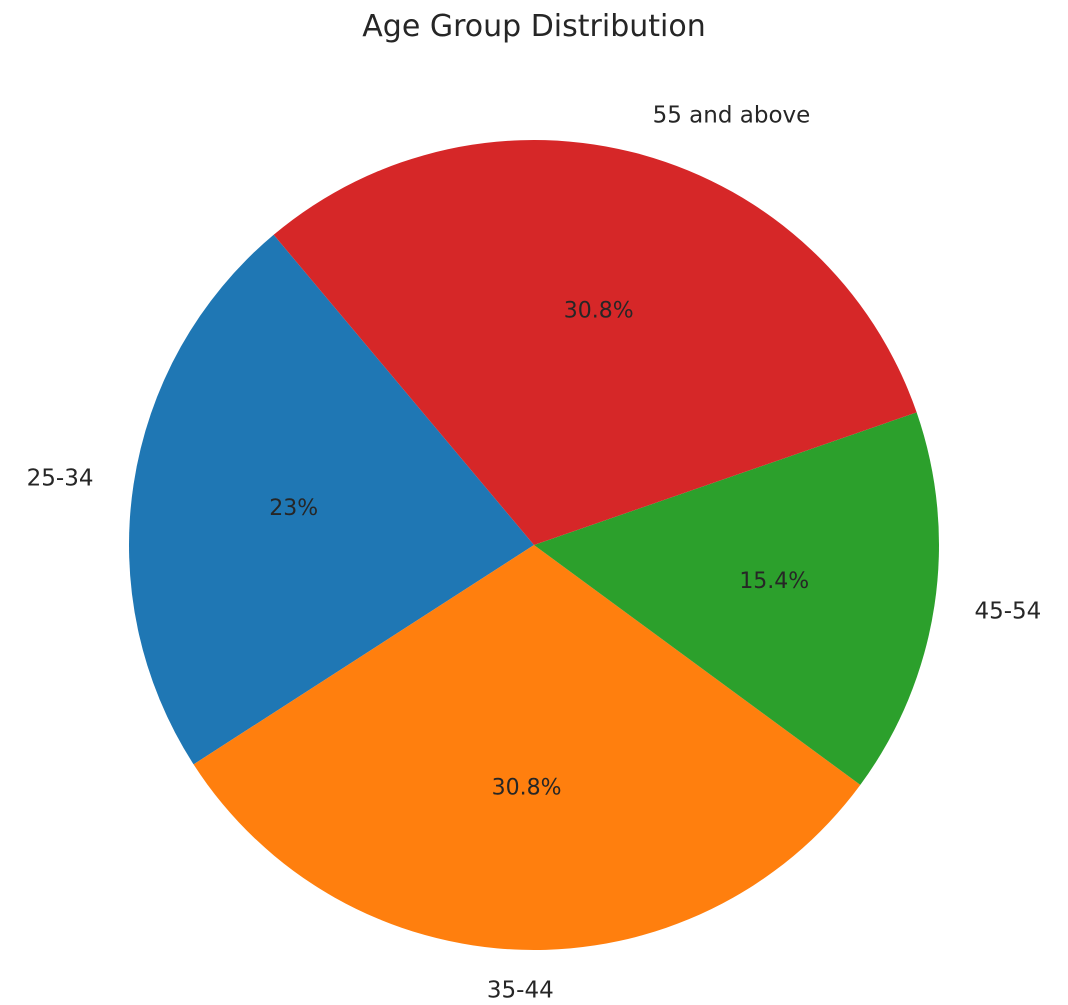 The image size is (1068, 1005). I want to click on slice-percent-label: 23%, so click(293, 508).